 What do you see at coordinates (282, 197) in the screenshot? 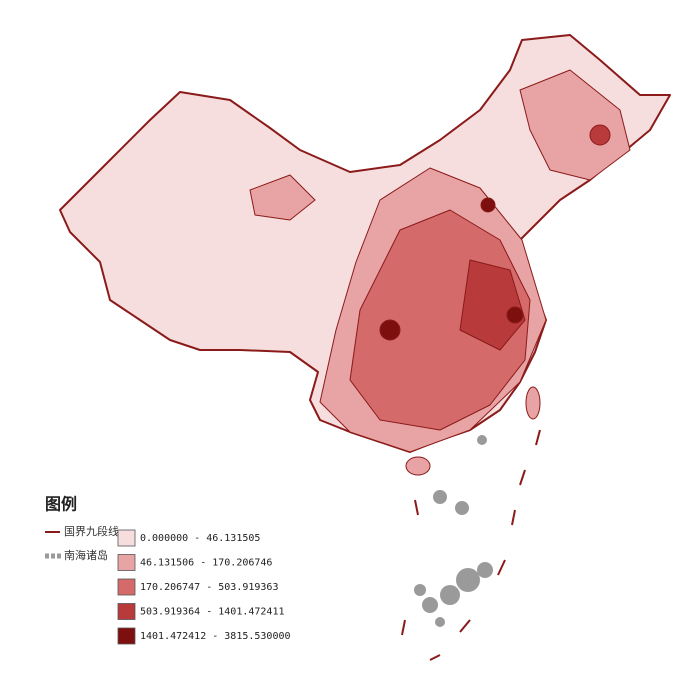
I see `region-west` at bounding box center [282, 197].